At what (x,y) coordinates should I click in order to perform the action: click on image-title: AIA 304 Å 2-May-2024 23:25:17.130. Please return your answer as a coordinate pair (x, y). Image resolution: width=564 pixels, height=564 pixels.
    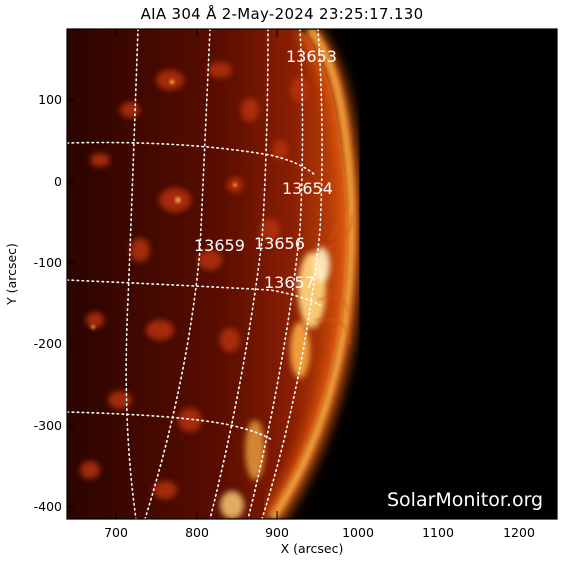
    Looking at the image, I should click on (282, 14).